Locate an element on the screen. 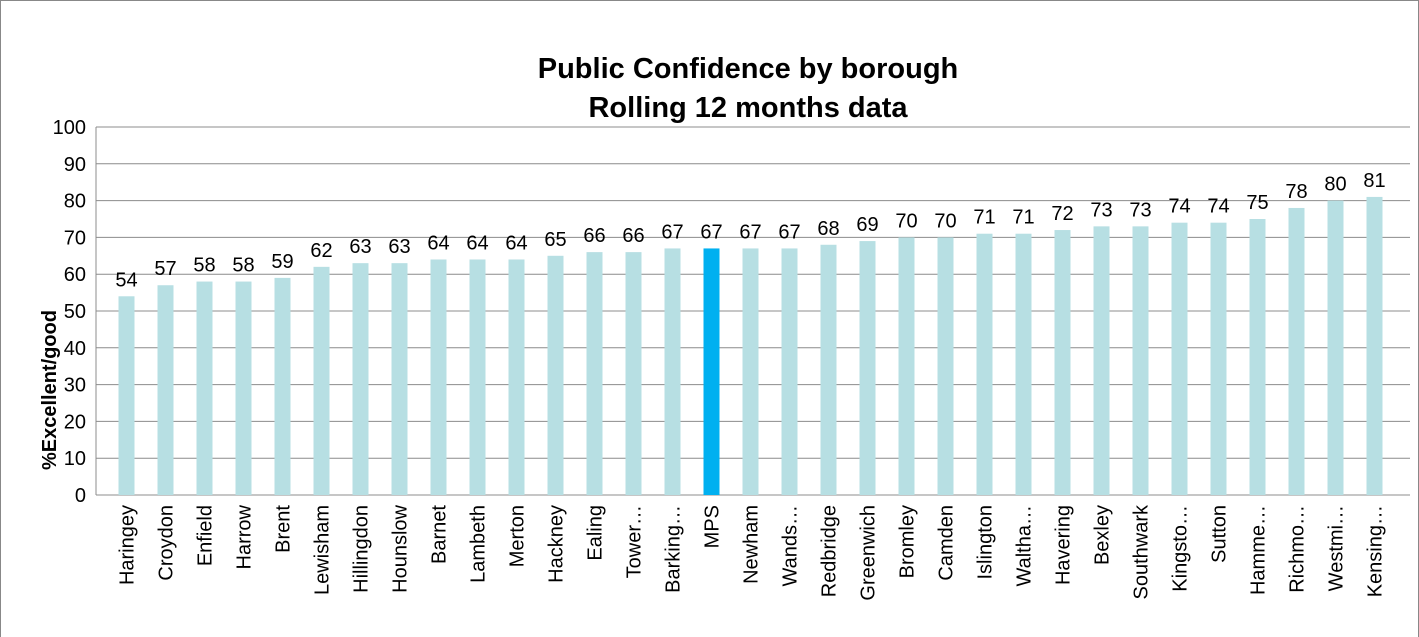  x-tick-label: Barnet is located at coordinates (440, 534).